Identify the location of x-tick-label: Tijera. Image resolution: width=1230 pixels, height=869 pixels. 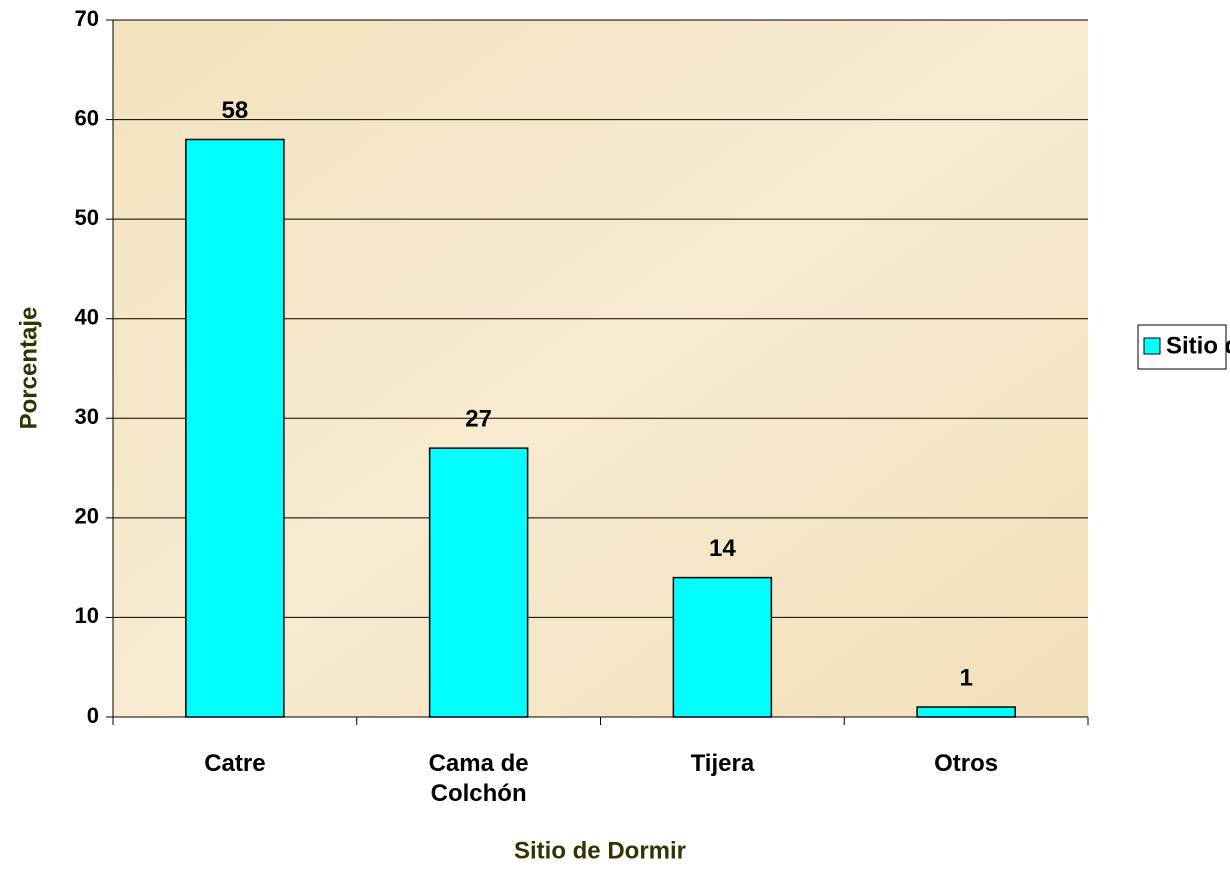
(722, 763).